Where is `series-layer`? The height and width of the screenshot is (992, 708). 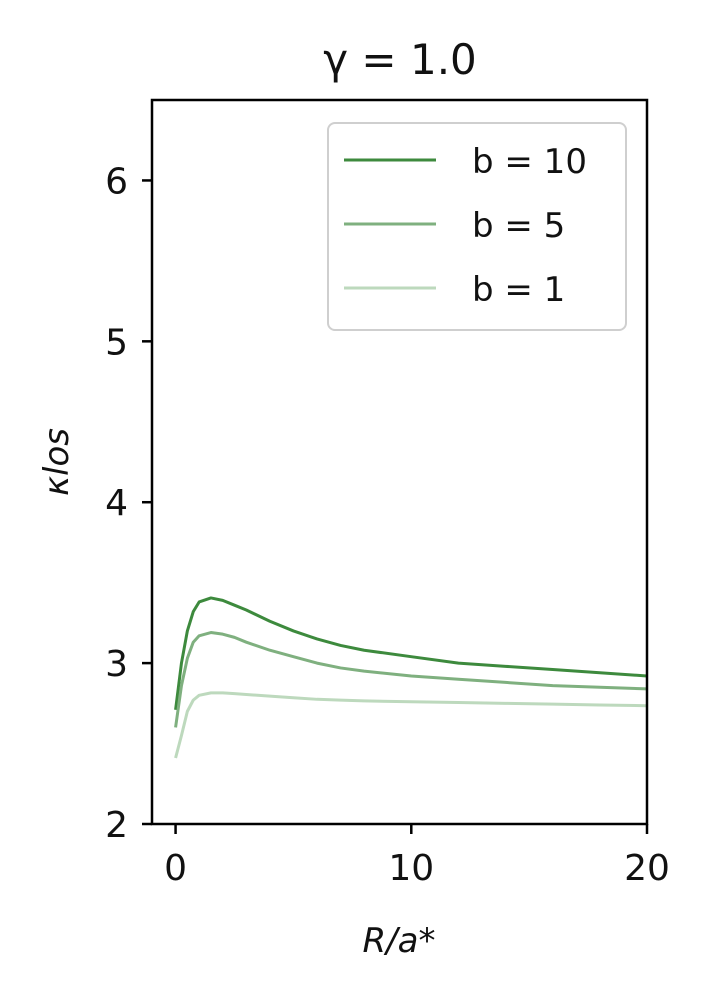 series-layer is located at coordinates (411, 677).